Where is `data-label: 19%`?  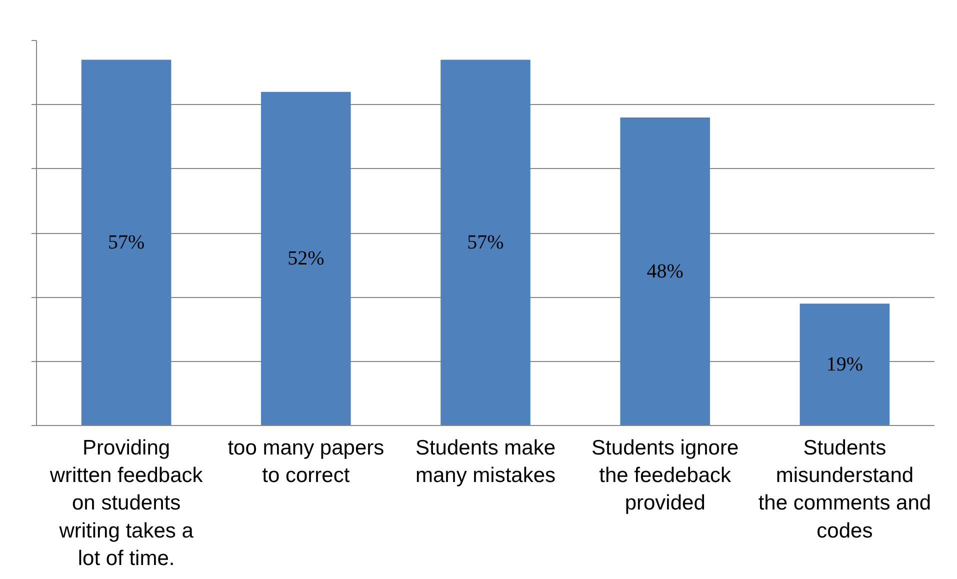
data-label: 19% is located at coordinates (845, 365).